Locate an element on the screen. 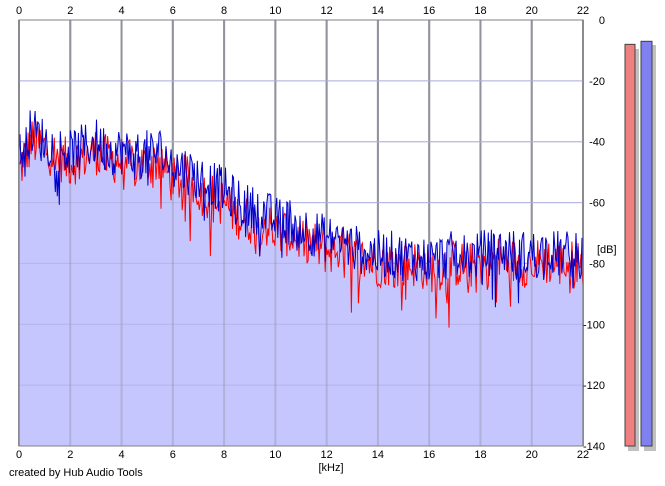  x-tick-bottom-0: 0 is located at coordinates (19, 455).